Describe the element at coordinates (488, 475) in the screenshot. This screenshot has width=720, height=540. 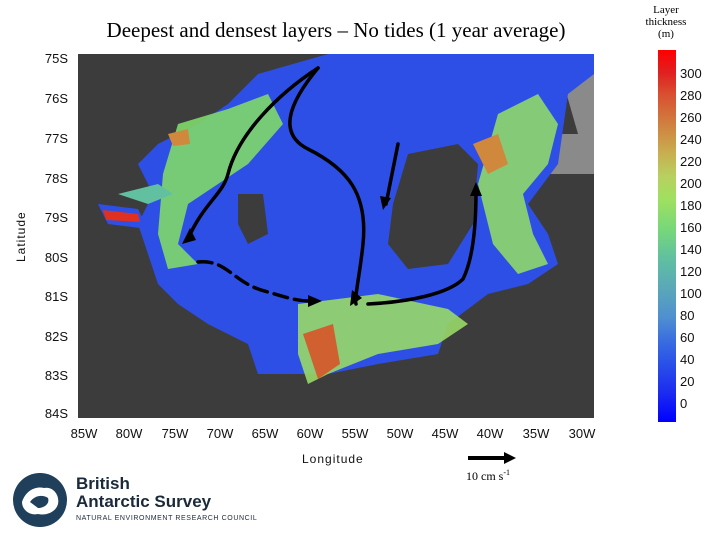
I see `reference-vector-label: 10 cm s-1` at that location.